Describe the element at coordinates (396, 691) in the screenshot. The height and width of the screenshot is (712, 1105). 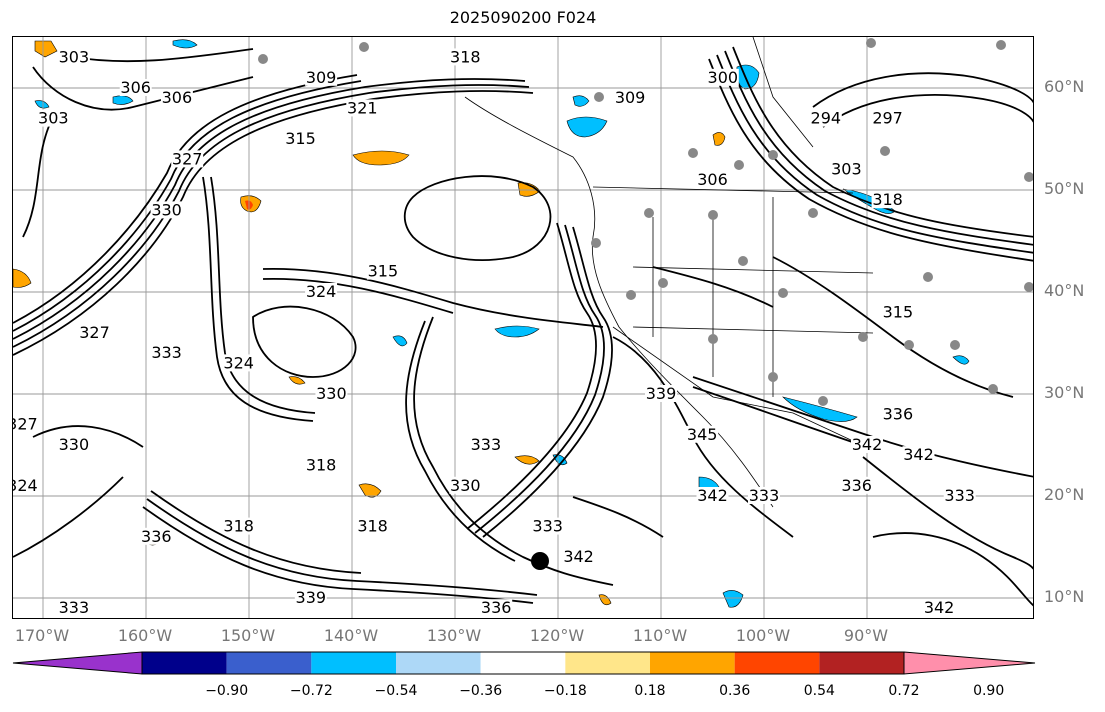
I see `colorbar-tick-label: −0.54` at that location.